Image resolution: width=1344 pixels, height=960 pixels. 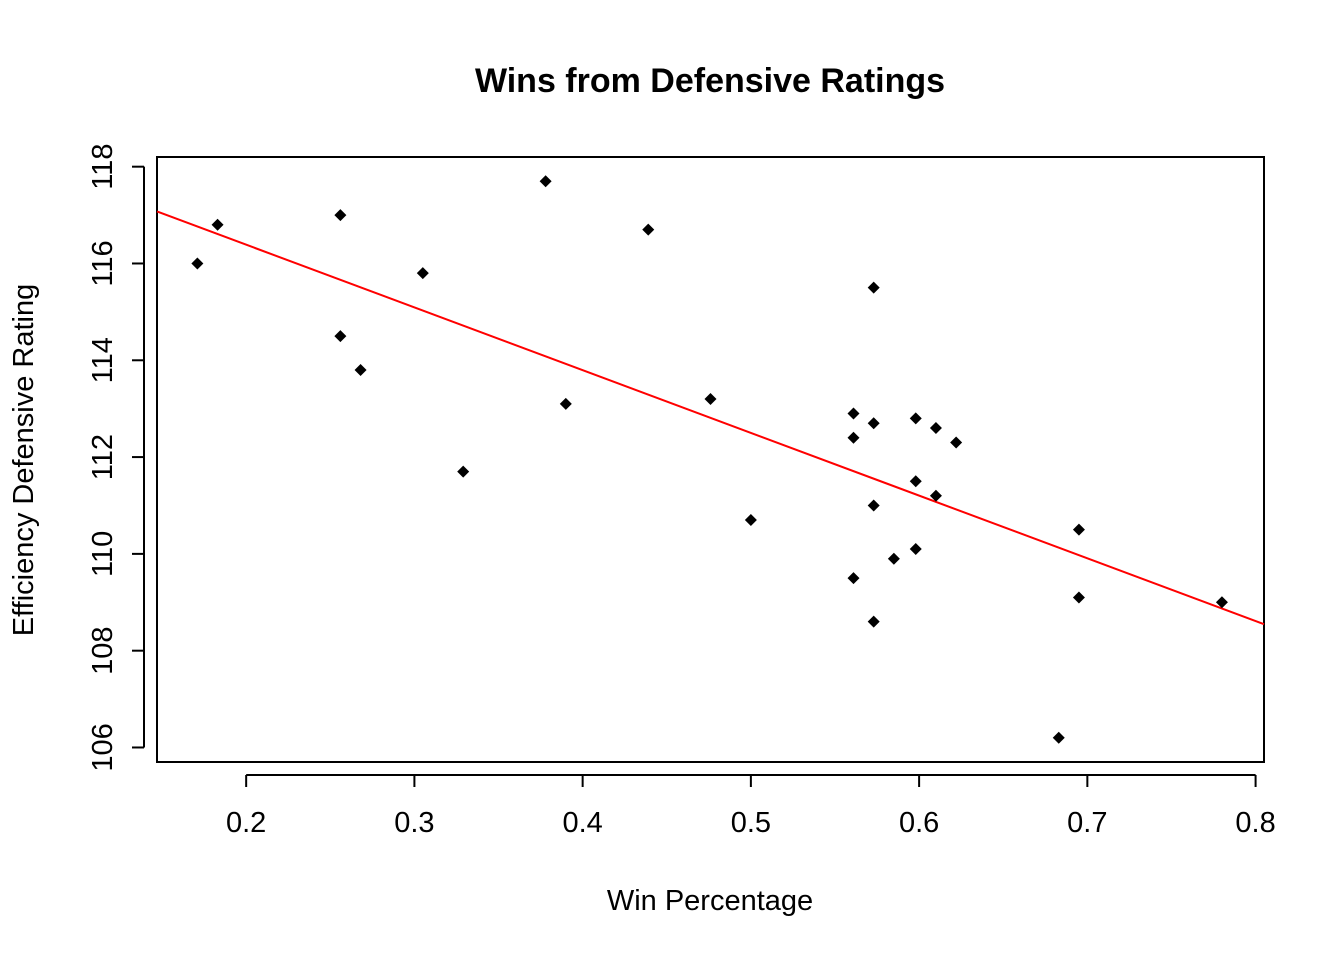 I want to click on y-axis-label: Efficiency Defensive Rating, so click(x=24, y=460).